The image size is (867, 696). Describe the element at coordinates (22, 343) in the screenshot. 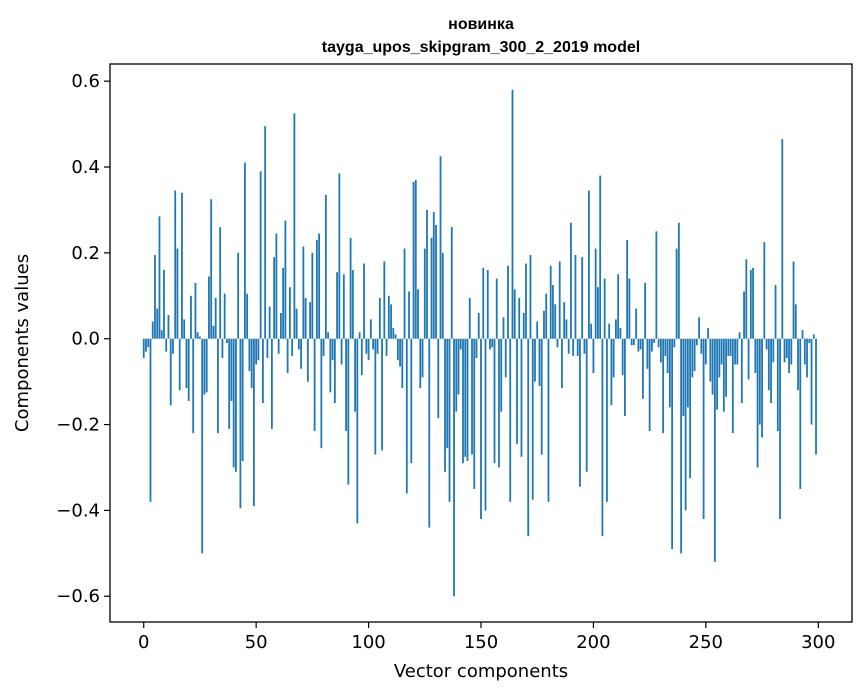

I see `y-axis-label: Components values` at that location.